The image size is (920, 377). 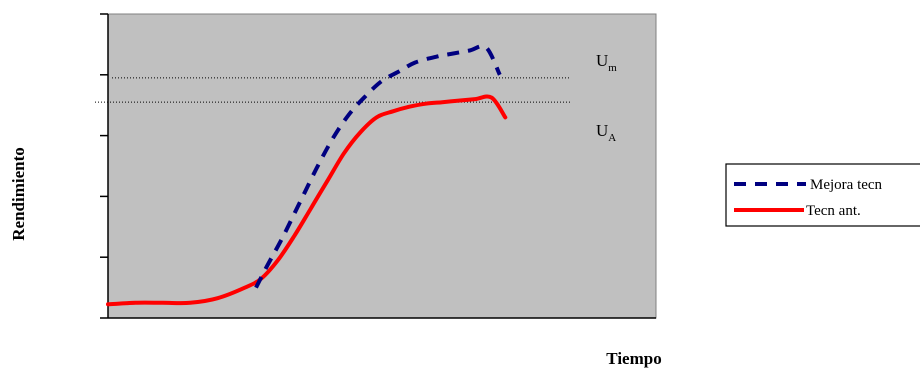 What do you see at coordinates (606, 62) in the screenshot?
I see `label-um: Um` at bounding box center [606, 62].